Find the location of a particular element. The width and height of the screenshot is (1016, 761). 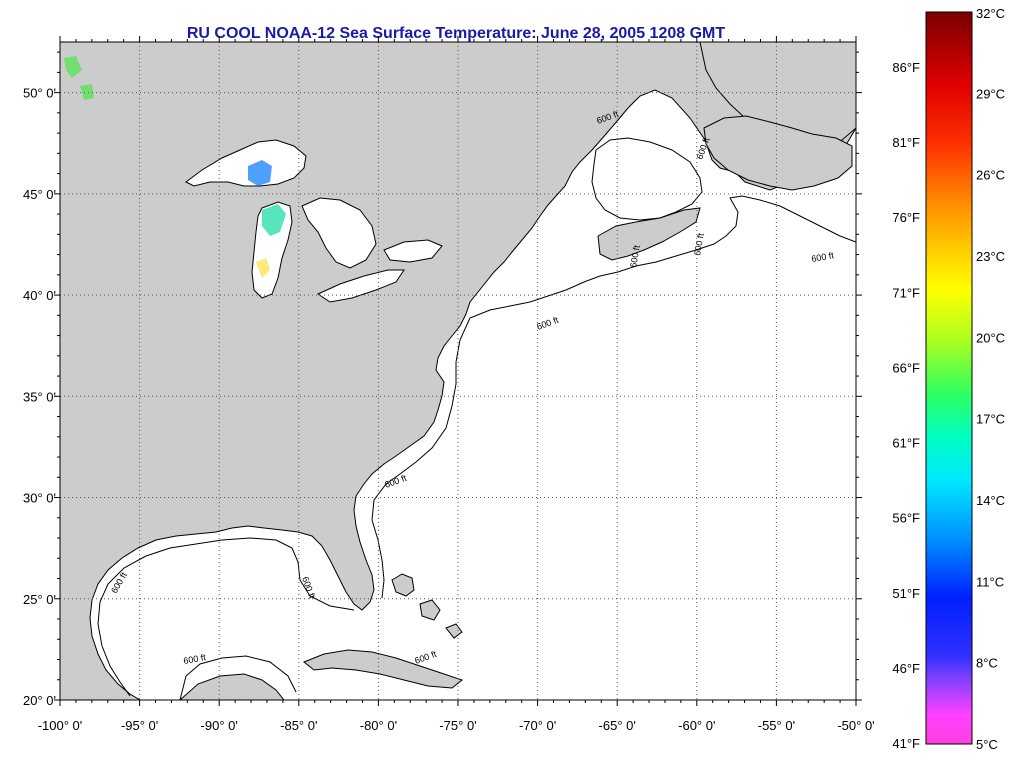

colorbar-celsius-label: 17°C is located at coordinates (990, 419).